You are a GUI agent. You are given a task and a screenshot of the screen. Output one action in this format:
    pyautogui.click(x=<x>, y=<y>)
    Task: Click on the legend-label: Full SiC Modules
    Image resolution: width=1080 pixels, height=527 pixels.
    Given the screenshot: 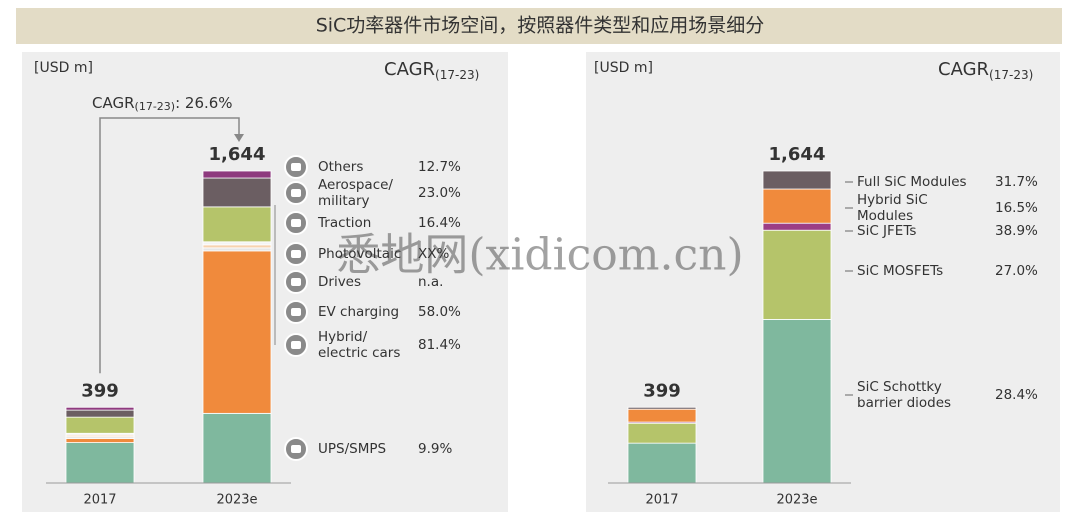 What is the action you would take?
    pyautogui.click(x=912, y=182)
    